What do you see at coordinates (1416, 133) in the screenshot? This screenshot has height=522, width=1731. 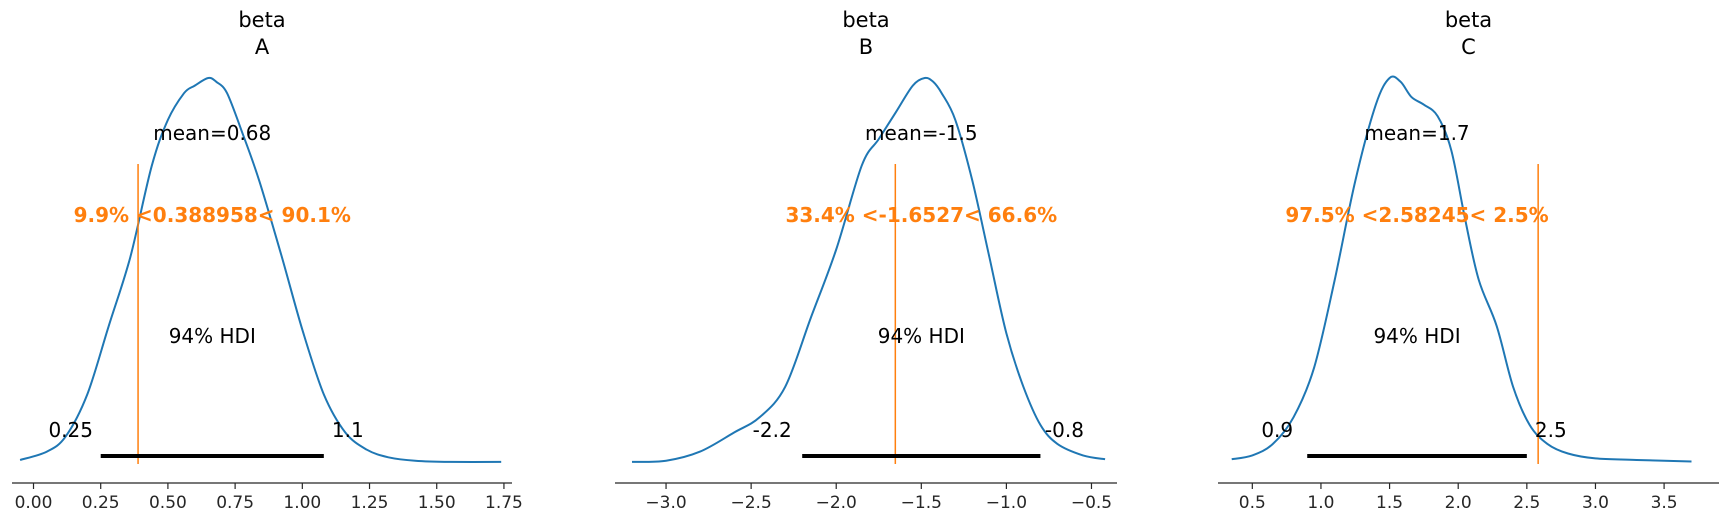 I see `mean-label: mean=1.7` at bounding box center [1416, 133].